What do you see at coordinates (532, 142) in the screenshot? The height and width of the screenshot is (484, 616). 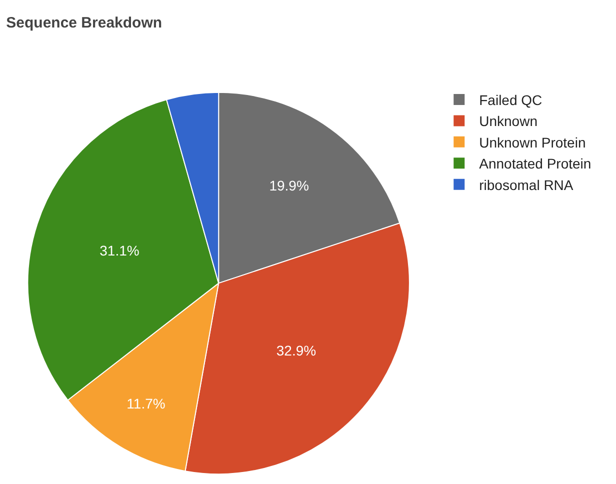 I see `legend-label: Unknown Protein` at bounding box center [532, 142].